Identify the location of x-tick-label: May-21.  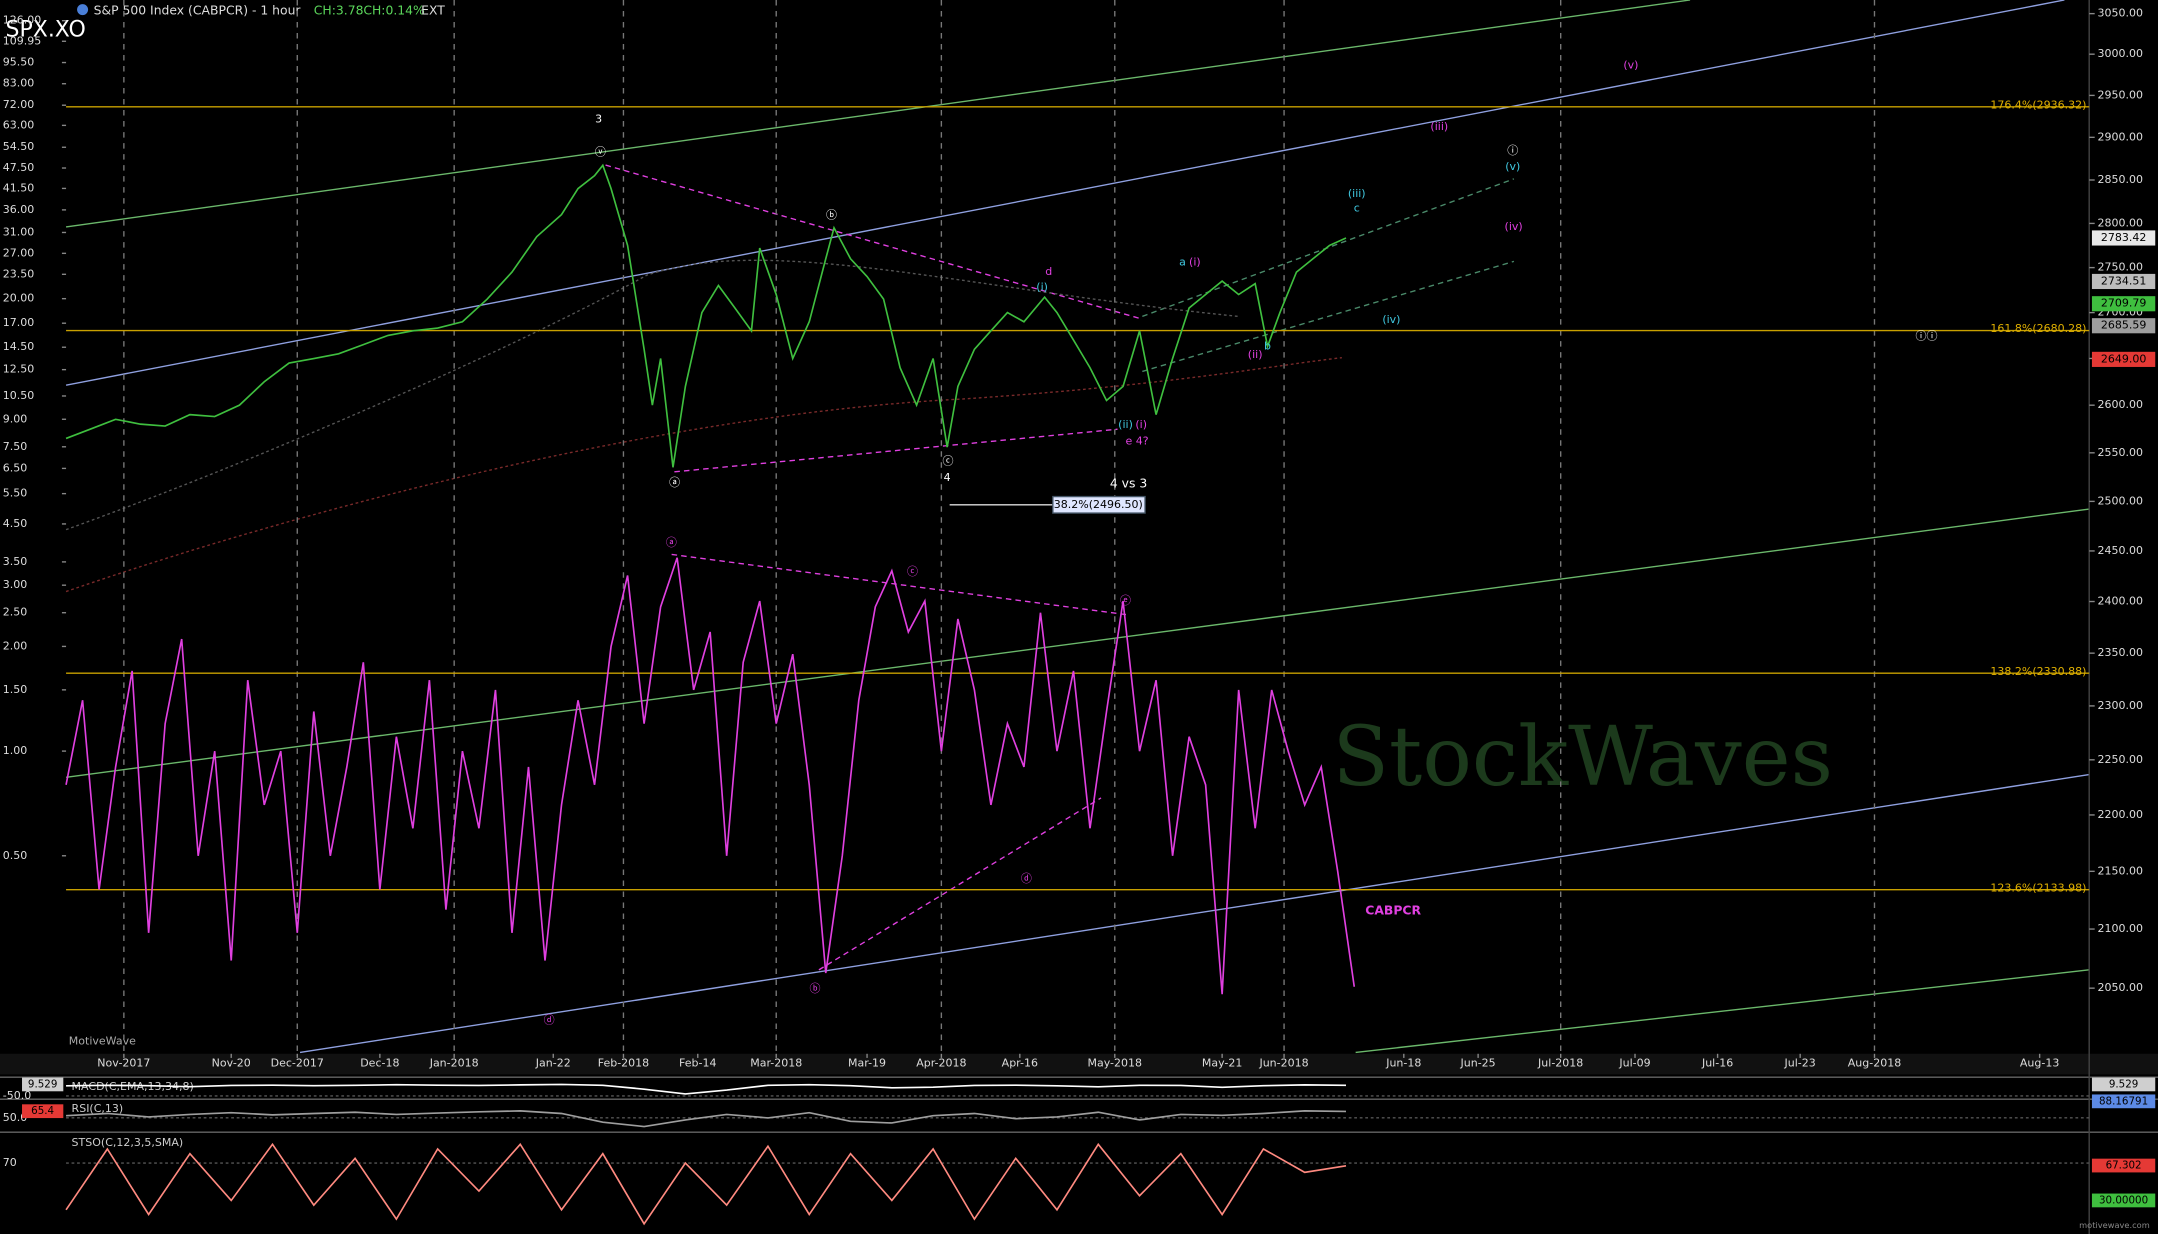
(1222, 1062).